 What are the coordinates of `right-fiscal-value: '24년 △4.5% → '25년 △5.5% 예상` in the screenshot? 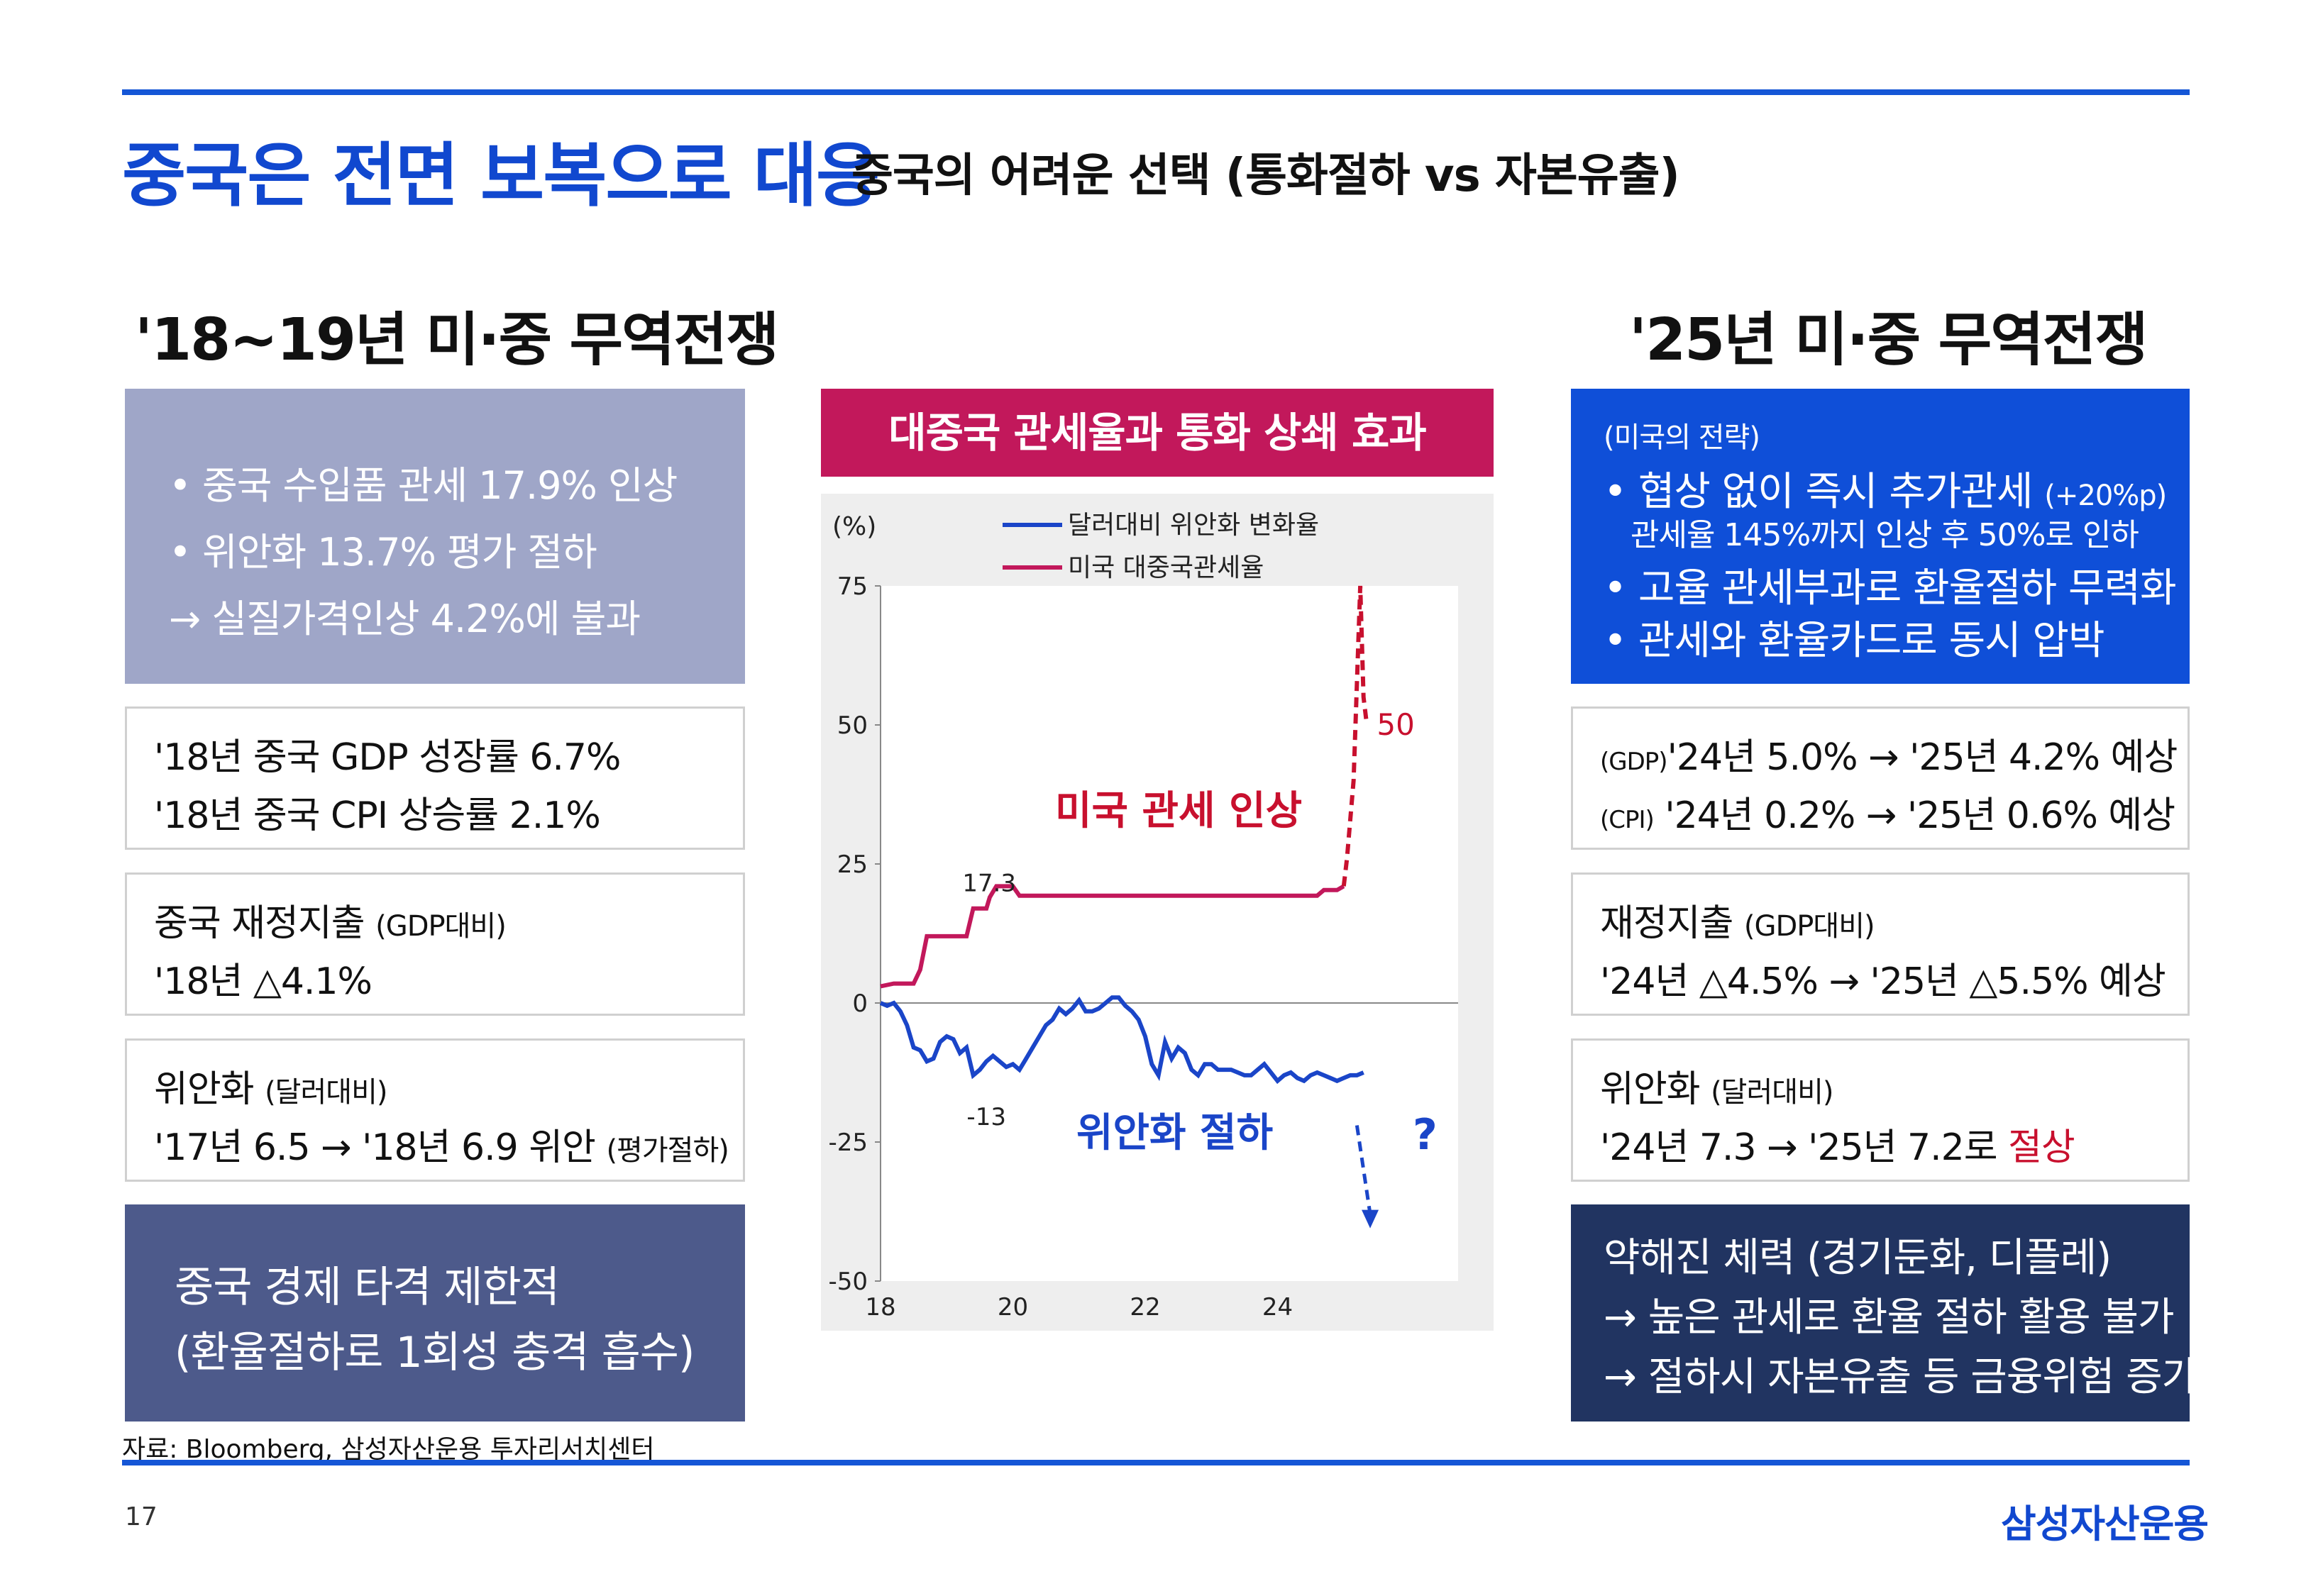 It's located at (1883, 981).